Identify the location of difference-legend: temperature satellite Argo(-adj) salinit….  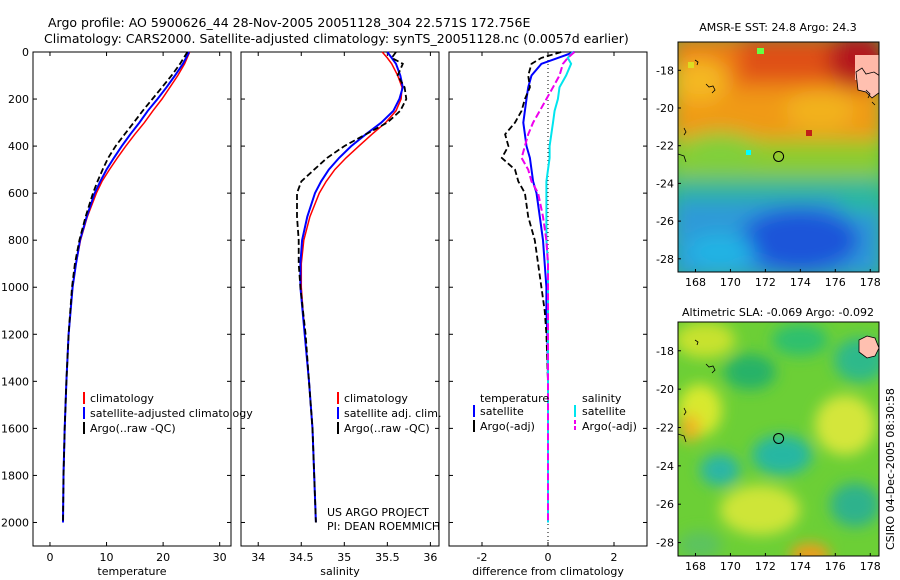
(555, 412).